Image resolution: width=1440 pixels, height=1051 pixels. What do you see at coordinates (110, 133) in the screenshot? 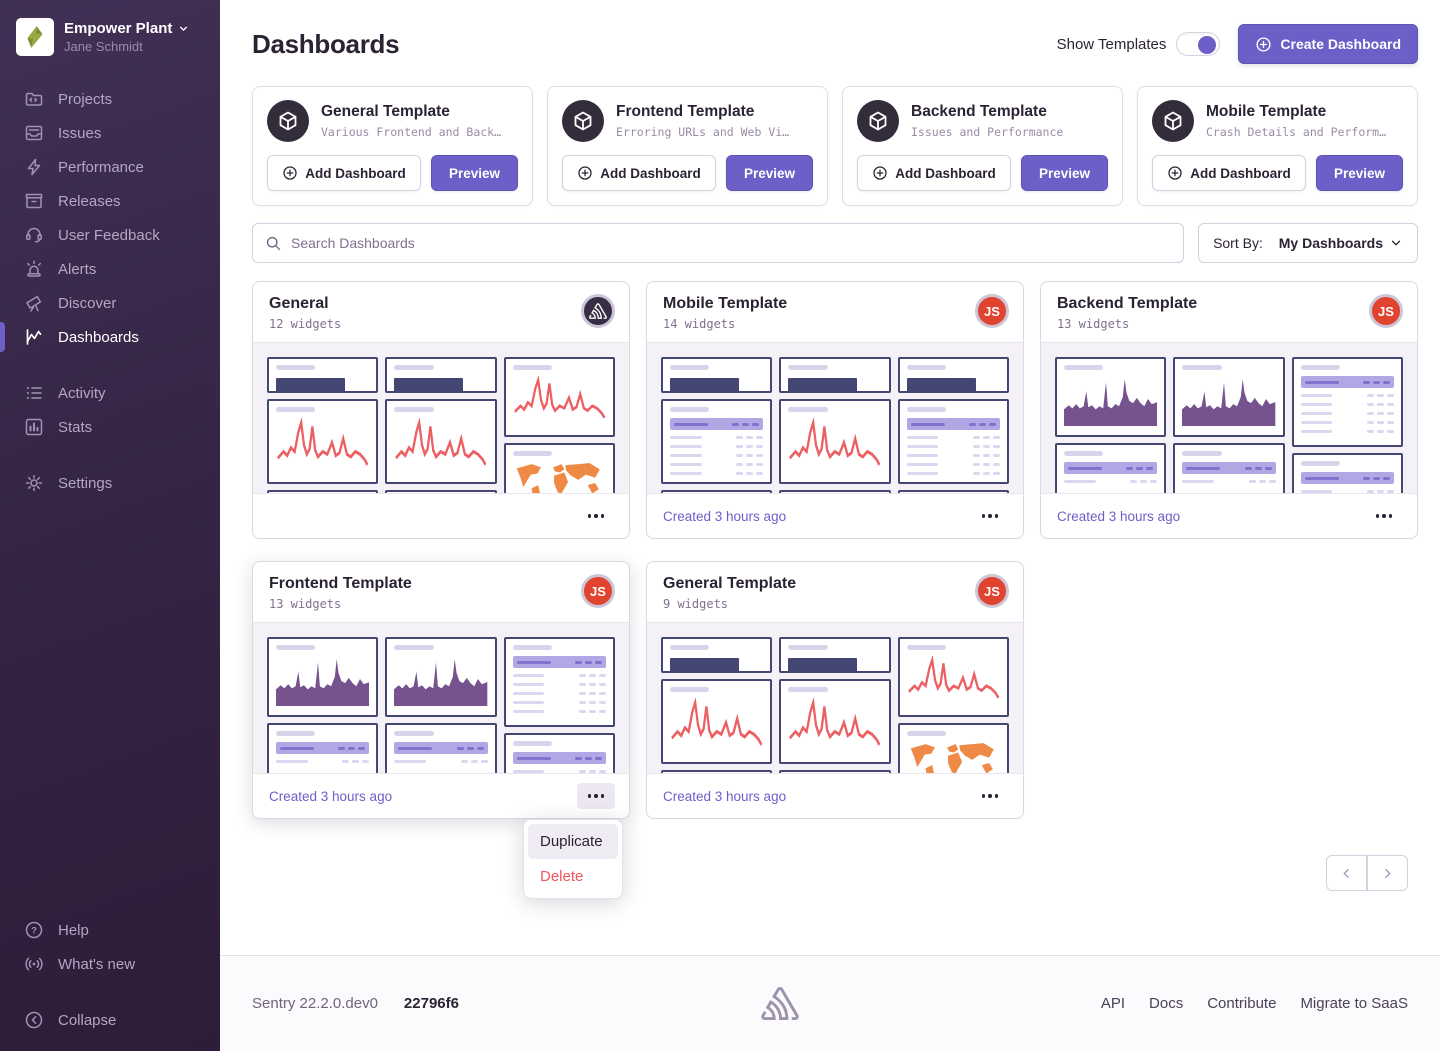
I see `sidebar-item-issues: Issues` at bounding box center [110, 133].